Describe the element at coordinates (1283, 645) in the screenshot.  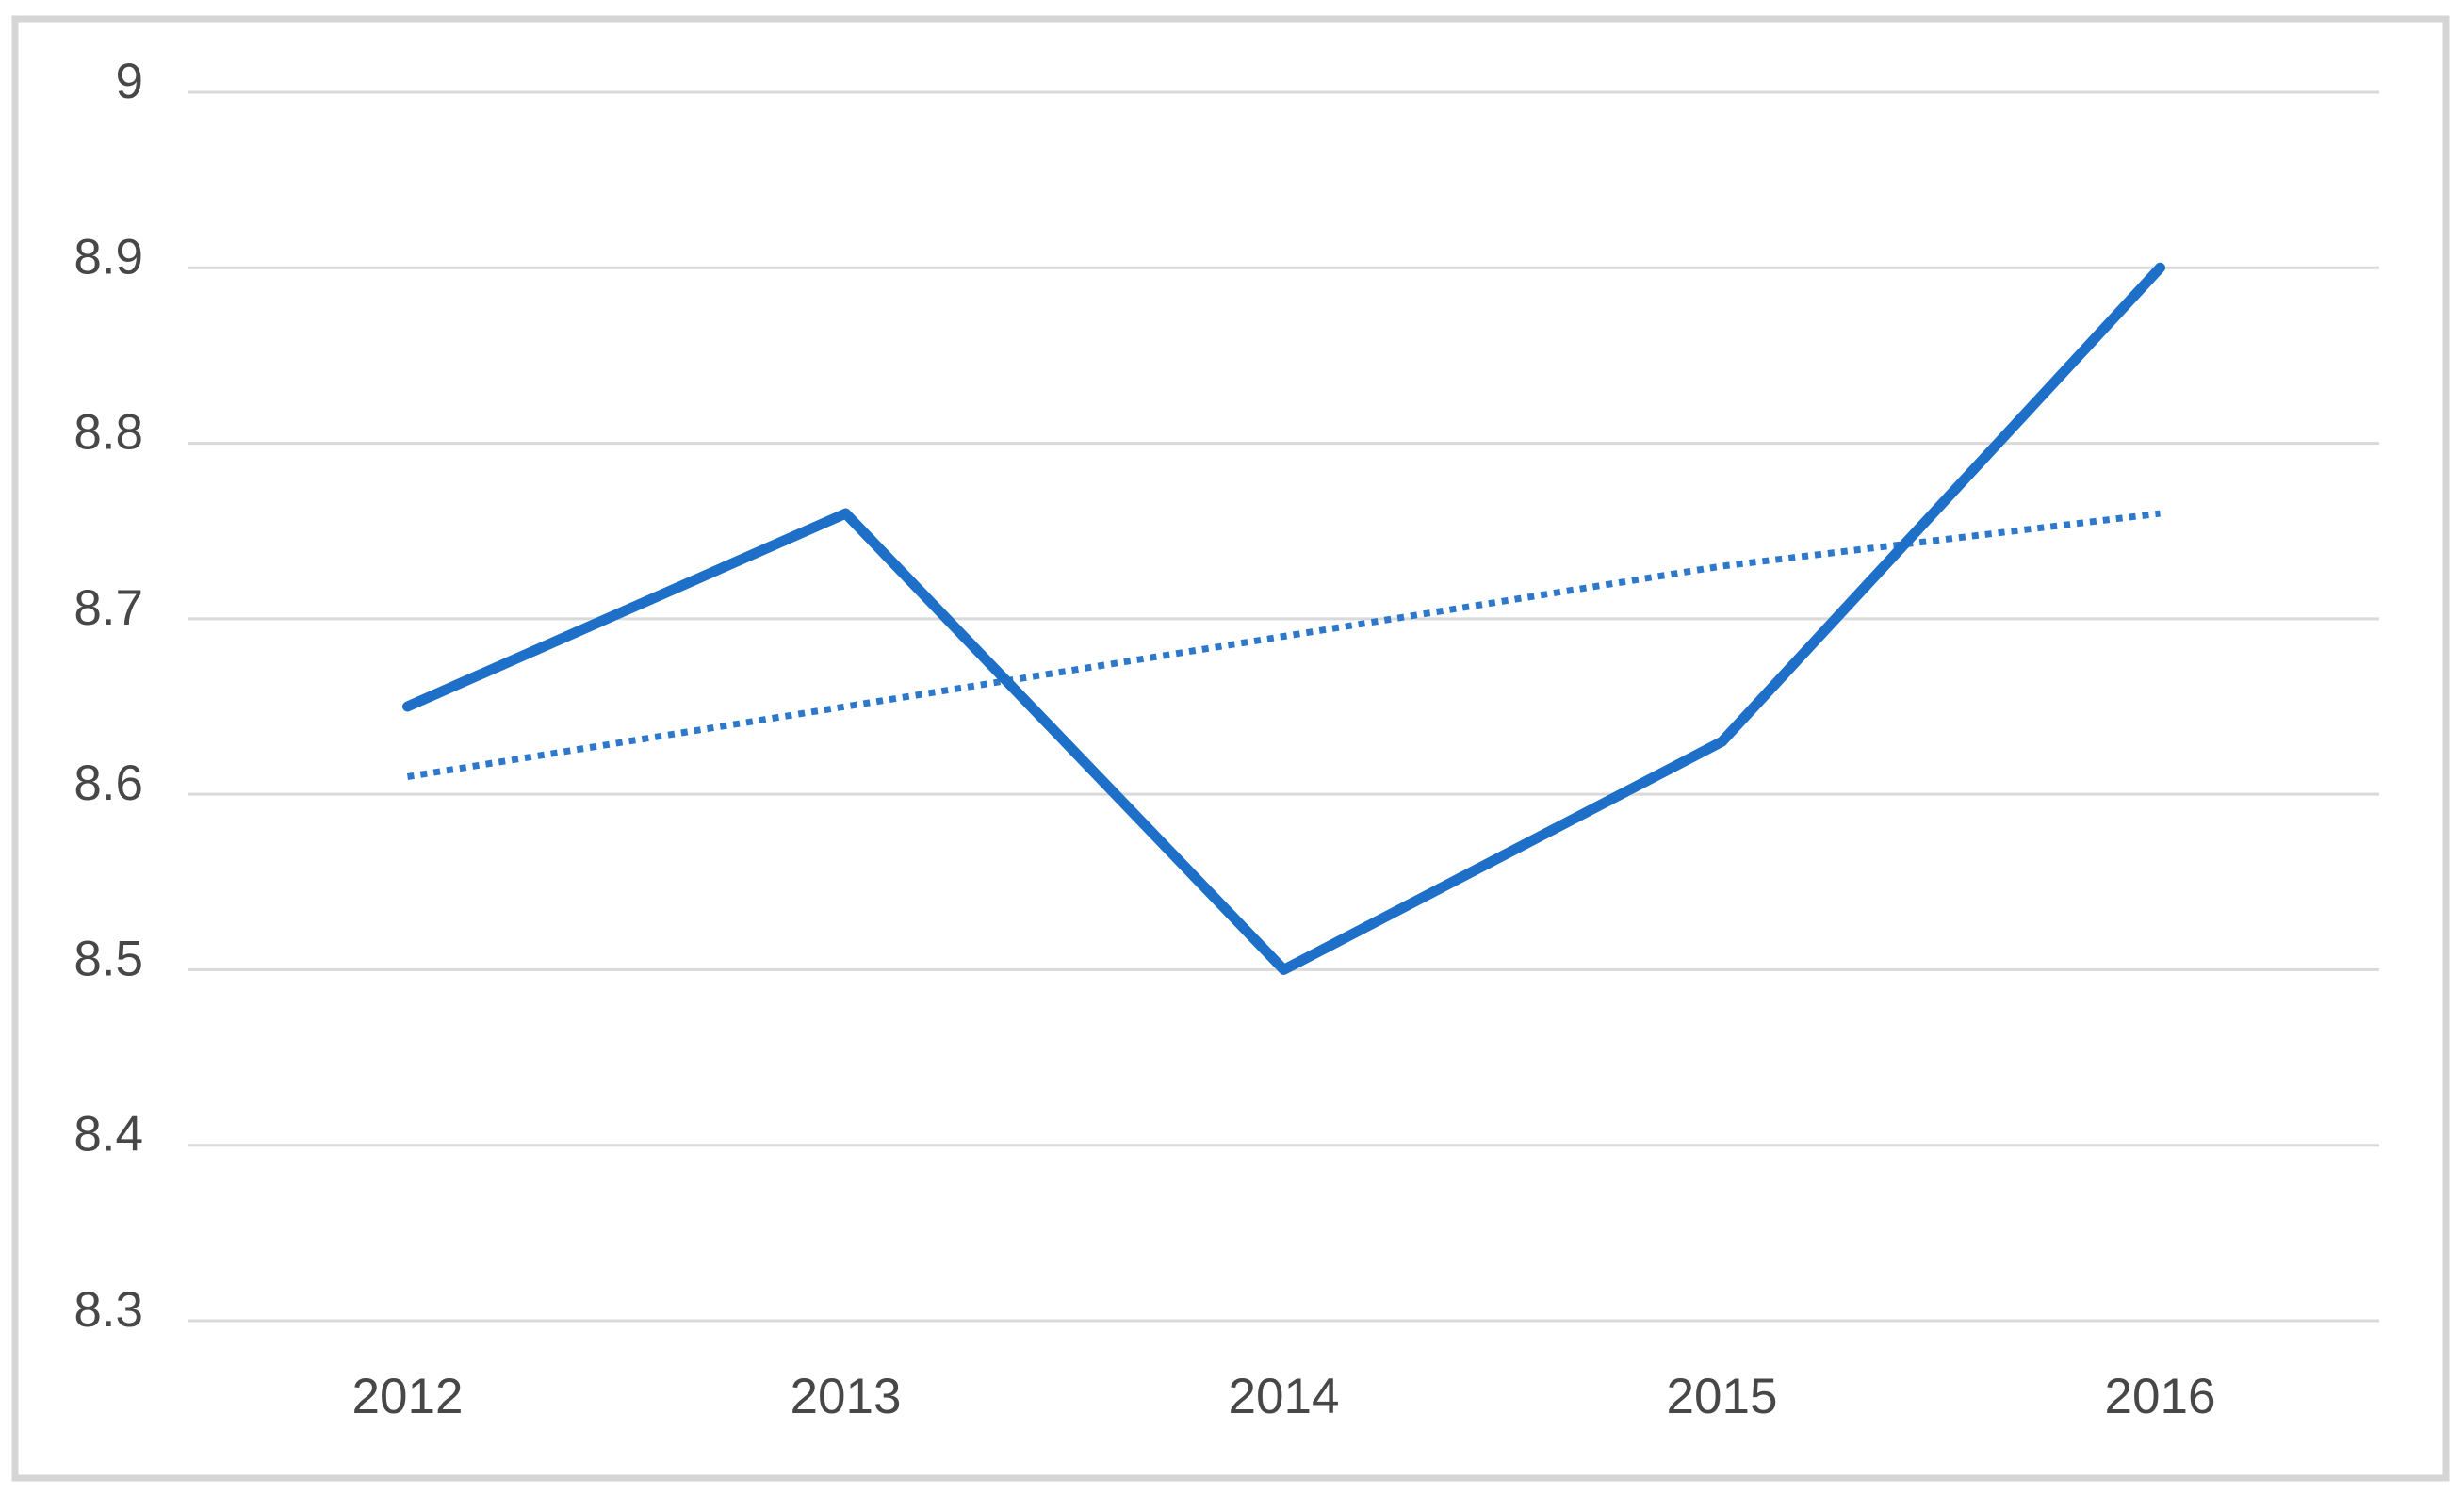
I see `linear-trendline-line` at that location.